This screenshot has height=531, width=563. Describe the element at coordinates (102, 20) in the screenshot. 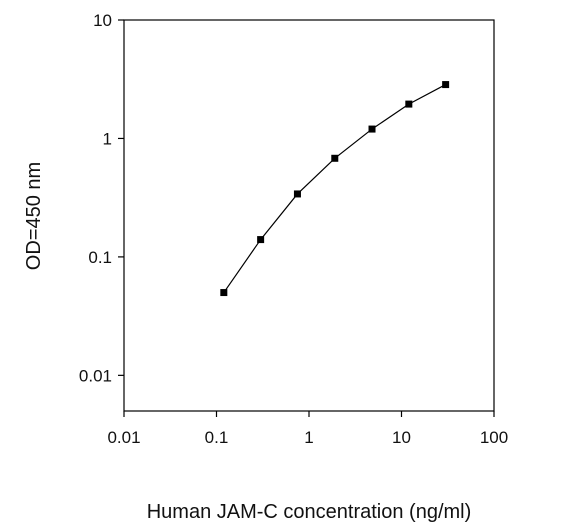

I see `y-tick-label: 10` at that location.